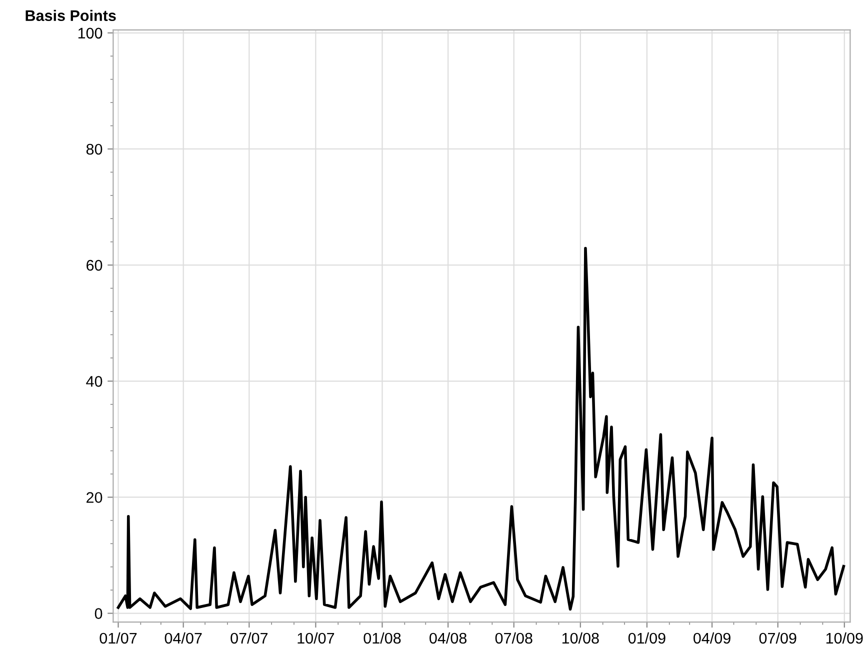  I want to click on x-tick-label: 07/07, so click(249, 638).